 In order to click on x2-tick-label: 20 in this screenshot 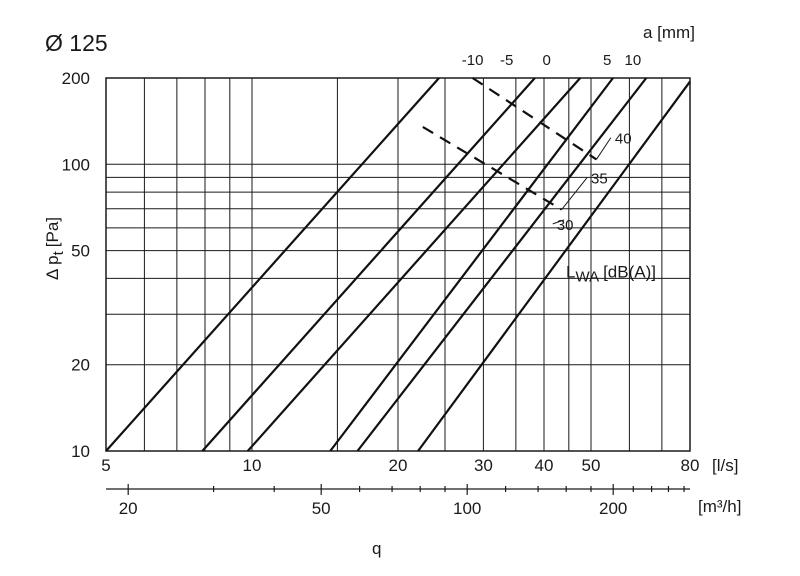, I will do `click(128, 508)`.